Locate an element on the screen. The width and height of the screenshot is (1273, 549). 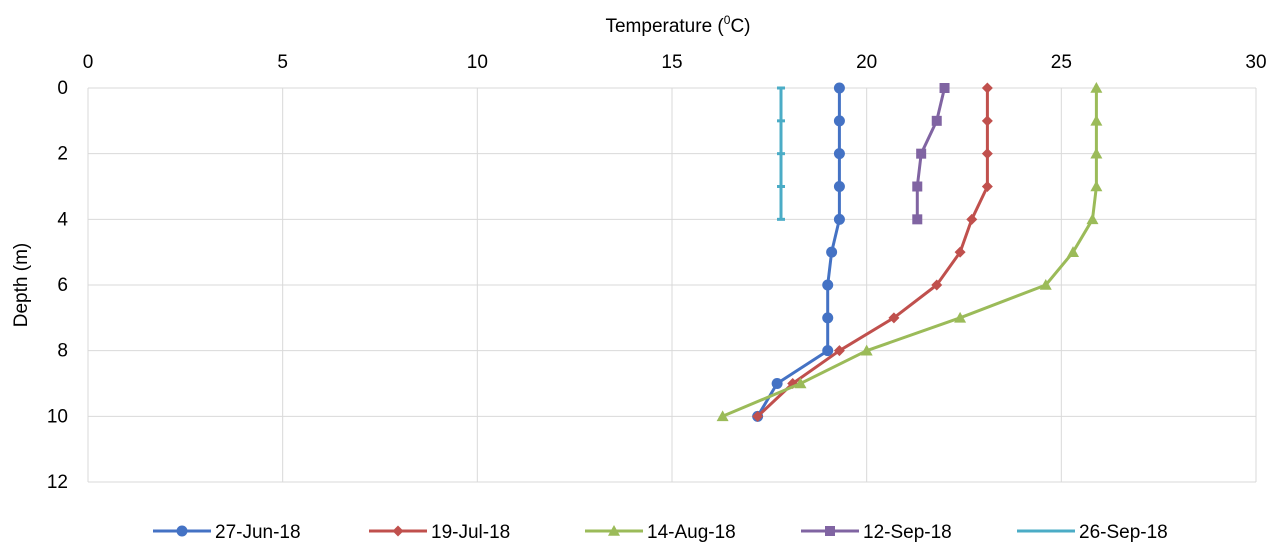
legend-item-2: 14-Aug-18 is located at coordinates (660, 532).